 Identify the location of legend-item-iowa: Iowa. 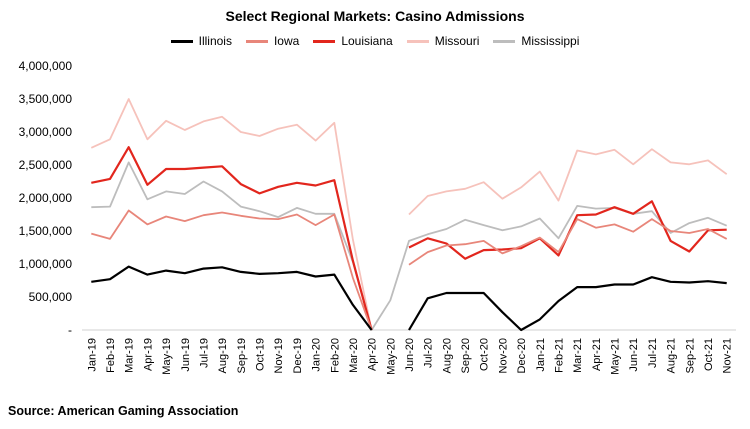
(272, 41).